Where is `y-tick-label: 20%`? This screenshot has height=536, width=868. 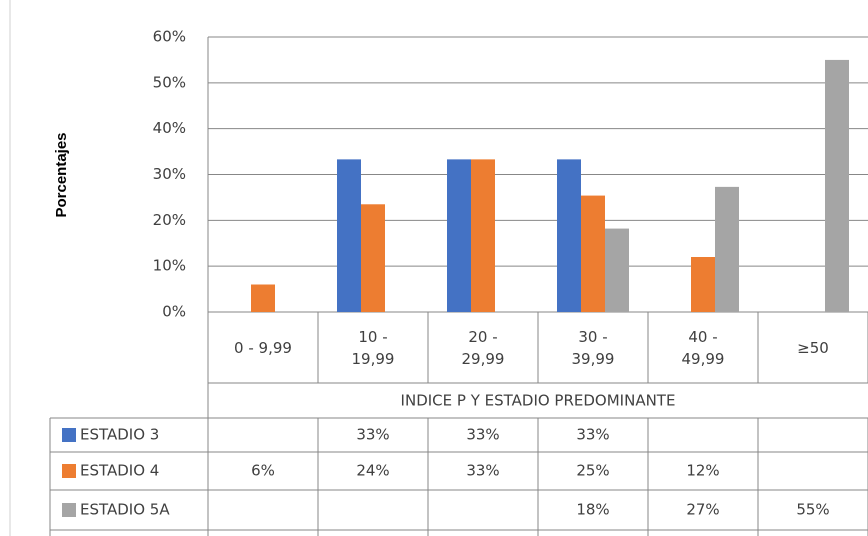
y-tick-label: 20% is located at coordinates (169, 220).